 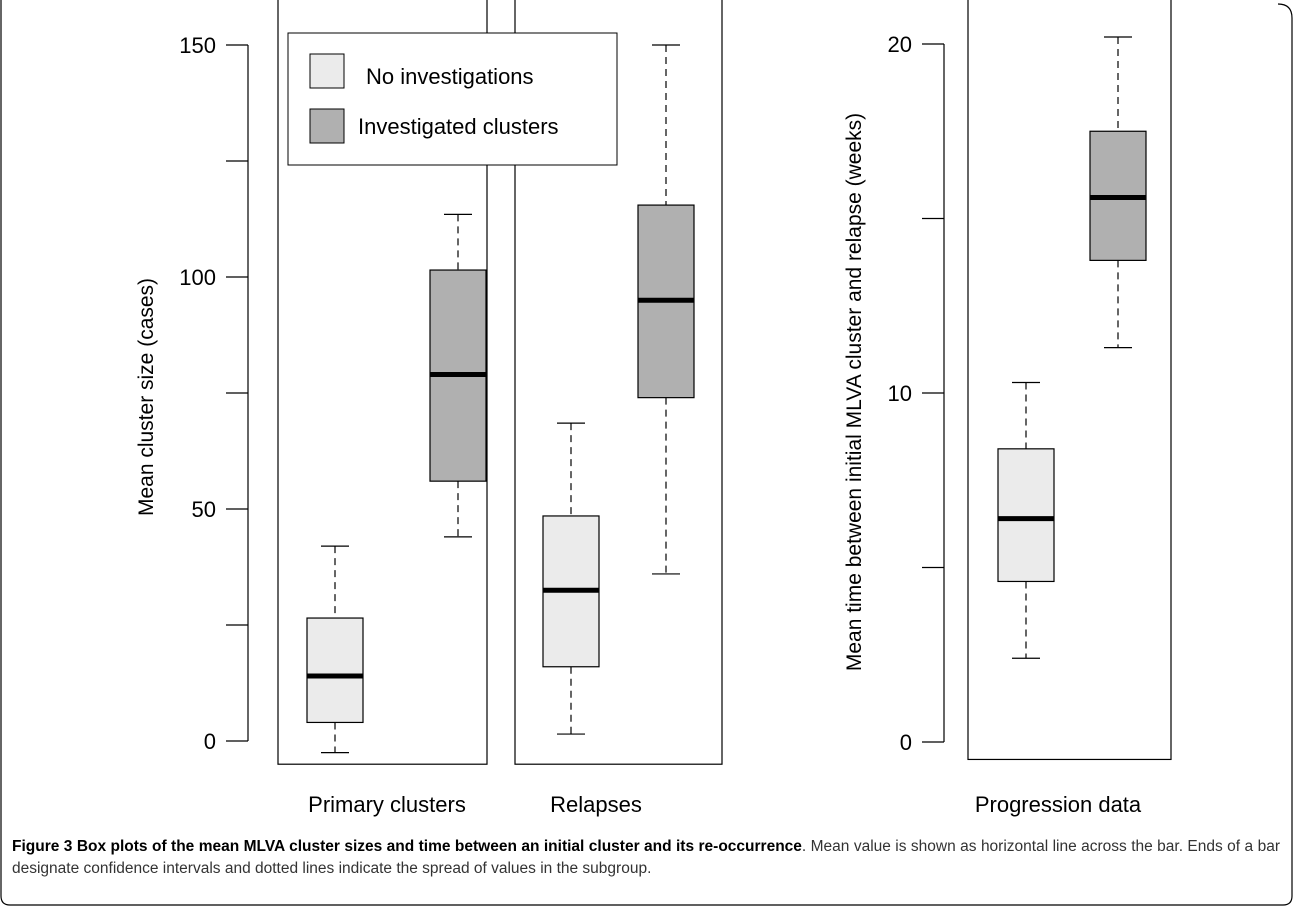 What do you see at coordinates (204, 509) in the screenshot?
I see `y-tick-label-0-2: 50` at bounding box center [204, 509].